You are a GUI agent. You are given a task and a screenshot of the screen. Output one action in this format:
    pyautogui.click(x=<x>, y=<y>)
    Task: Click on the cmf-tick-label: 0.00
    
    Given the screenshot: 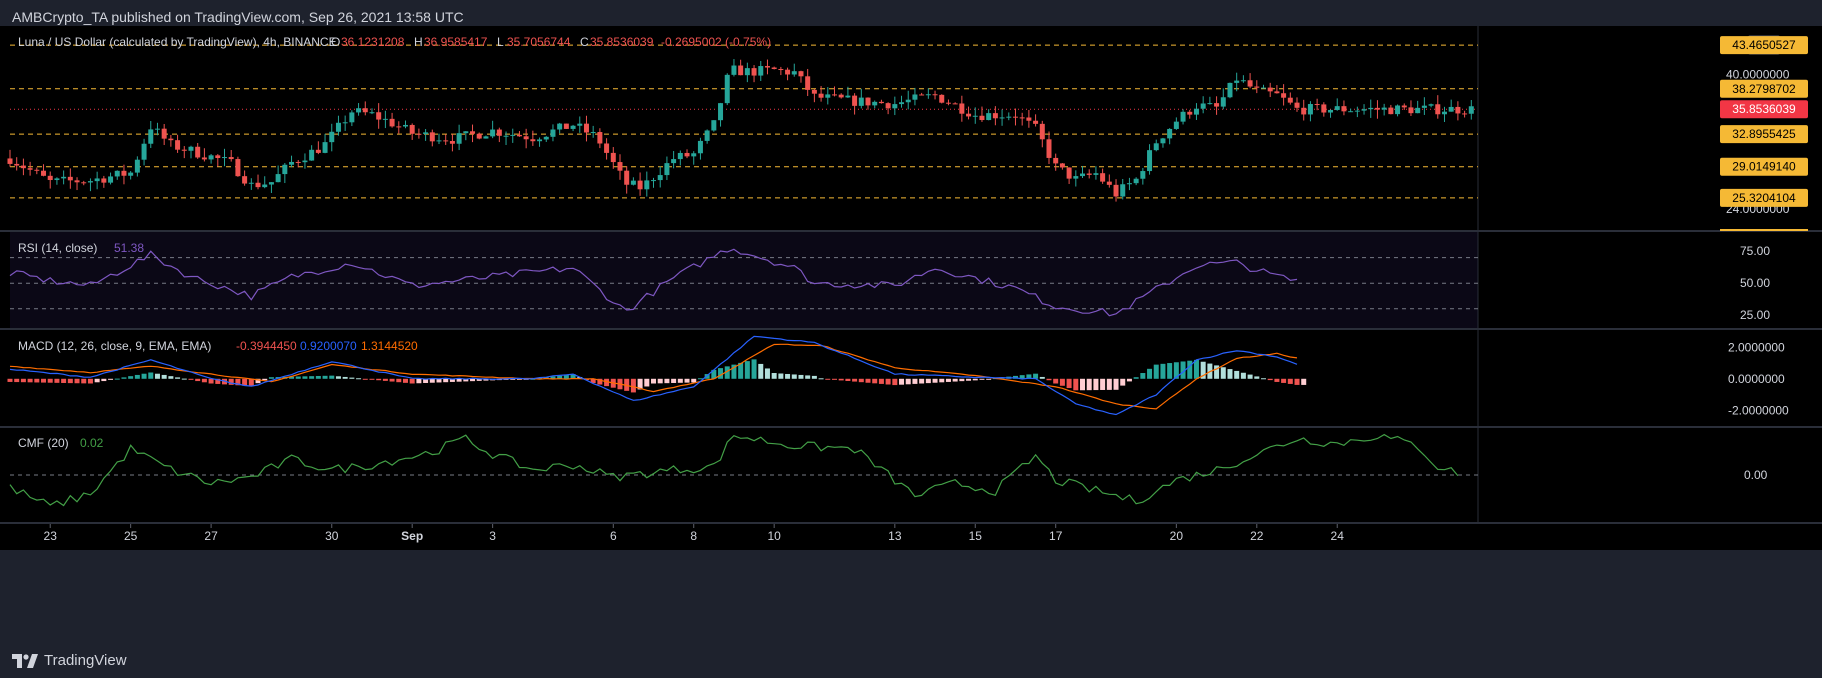 What is the action you would take?
    pyautogui.click(x=1756, y=475)
    